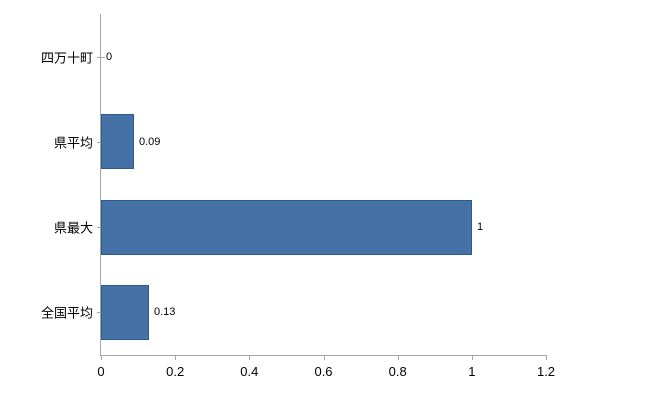 This screenshot has height=400, width=650. Describe the element at coordinates (480, 227) in the screenshot. I see `bar-value-label: 1` at that location.